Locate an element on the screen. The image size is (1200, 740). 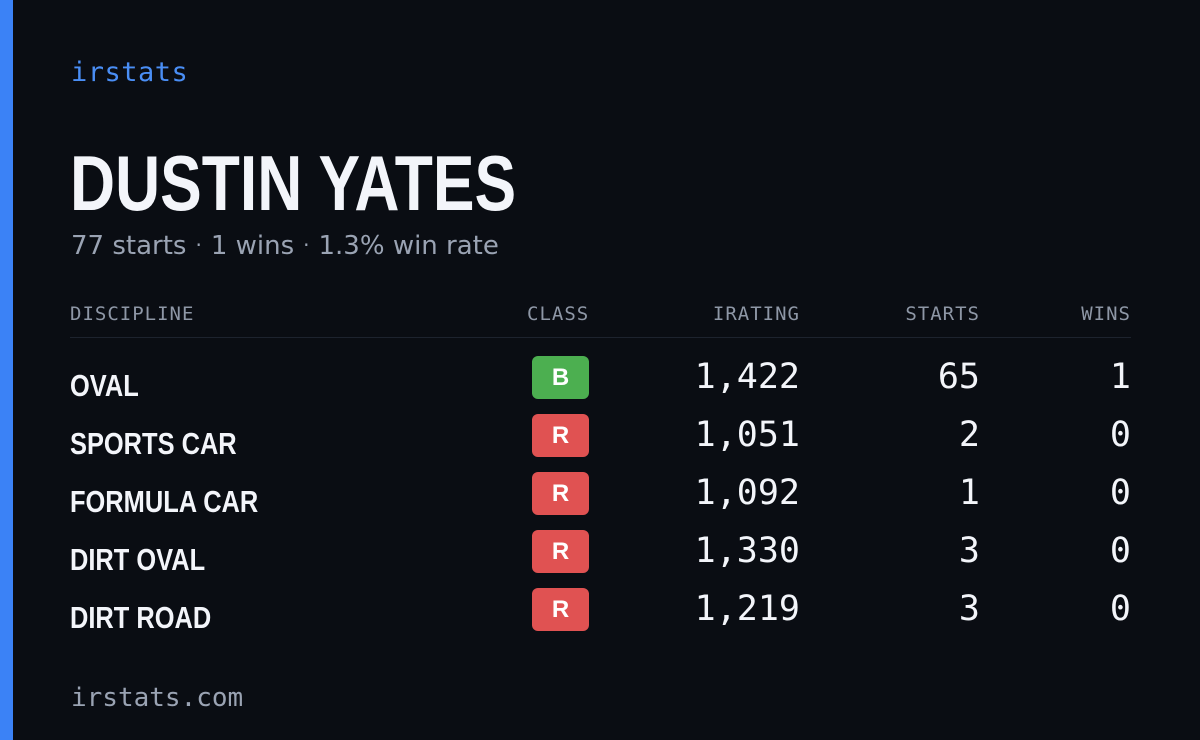
irating-value: 1,092 is located at coordinates (747, 493).